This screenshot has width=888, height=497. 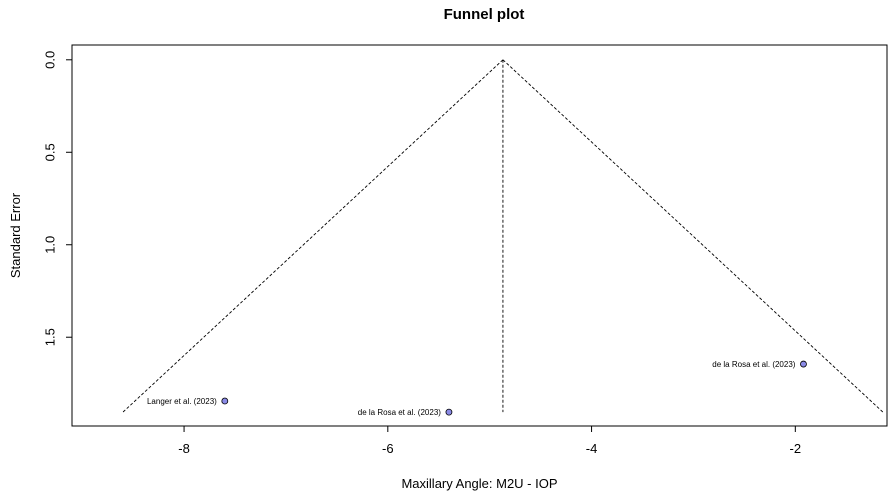 I want to click on y-tick-label: 0.0, so click(x=50, y=60).